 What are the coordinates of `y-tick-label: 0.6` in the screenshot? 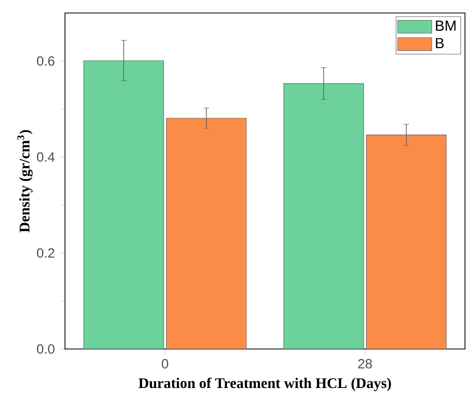 It's located at (45, 61).